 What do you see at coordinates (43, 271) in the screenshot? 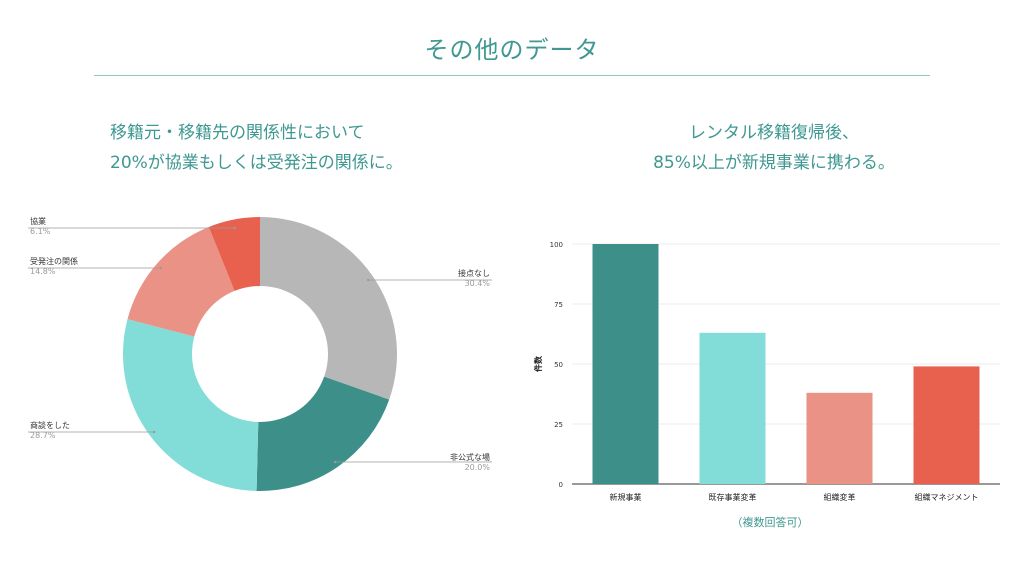
I see `slice-percent: 14.8%` at bounding box center [43, 271].